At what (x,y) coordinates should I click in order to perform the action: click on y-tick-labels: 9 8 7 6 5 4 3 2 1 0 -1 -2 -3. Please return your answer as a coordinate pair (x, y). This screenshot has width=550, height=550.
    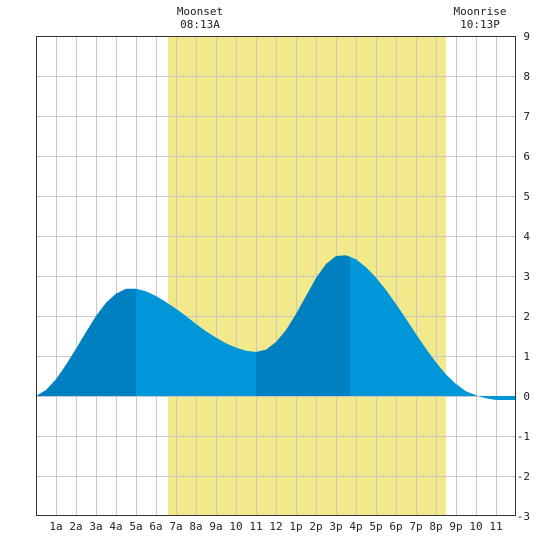
    Looking at the image, I should click on (524, 276).